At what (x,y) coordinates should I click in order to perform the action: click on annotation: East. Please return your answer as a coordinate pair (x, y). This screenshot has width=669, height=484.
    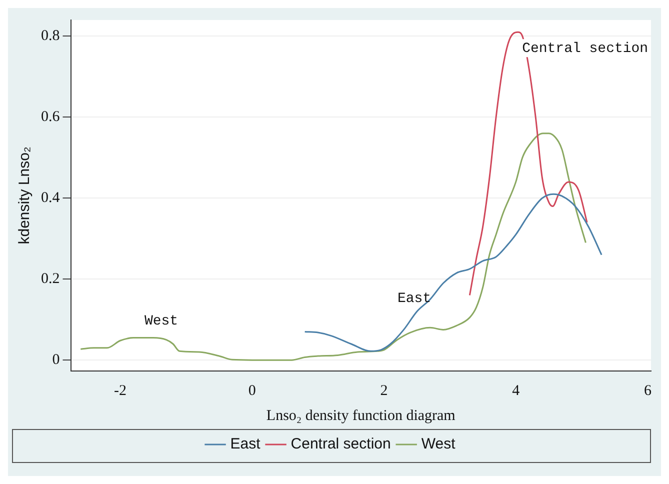
    Looking at the image, I should click on (414, 299).